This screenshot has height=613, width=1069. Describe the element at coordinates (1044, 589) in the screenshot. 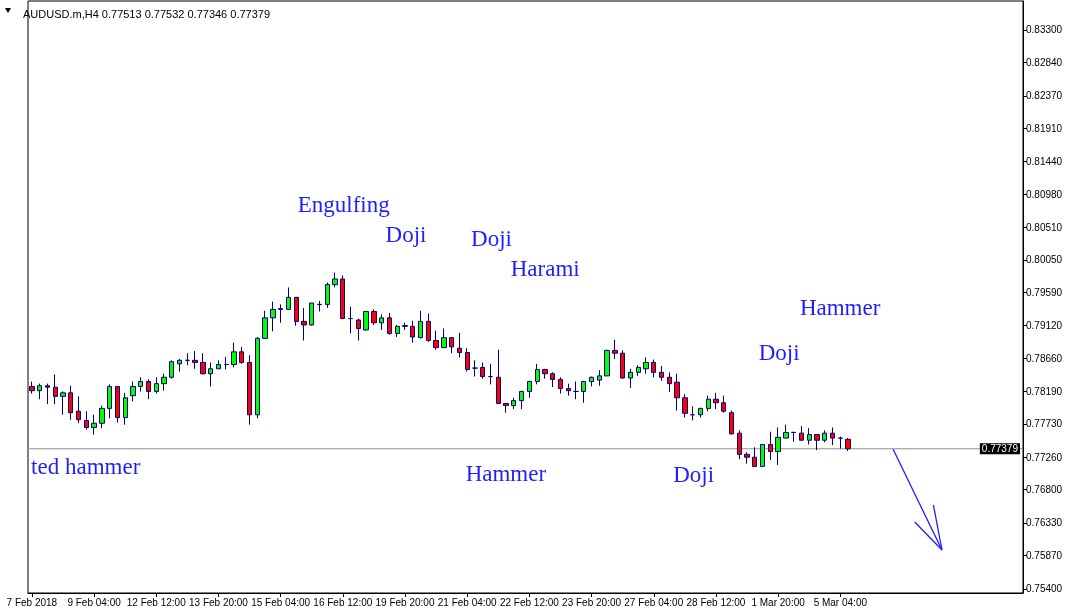

I see `y-tick-label: 0.75400` at that location.